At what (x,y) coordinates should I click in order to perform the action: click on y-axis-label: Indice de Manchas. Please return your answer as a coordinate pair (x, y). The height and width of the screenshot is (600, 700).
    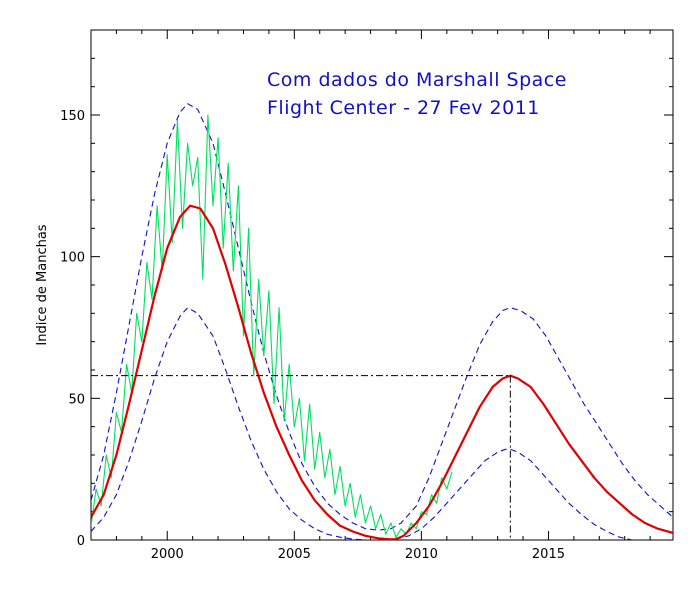
    Looking at the image, I should click on (42, 284).